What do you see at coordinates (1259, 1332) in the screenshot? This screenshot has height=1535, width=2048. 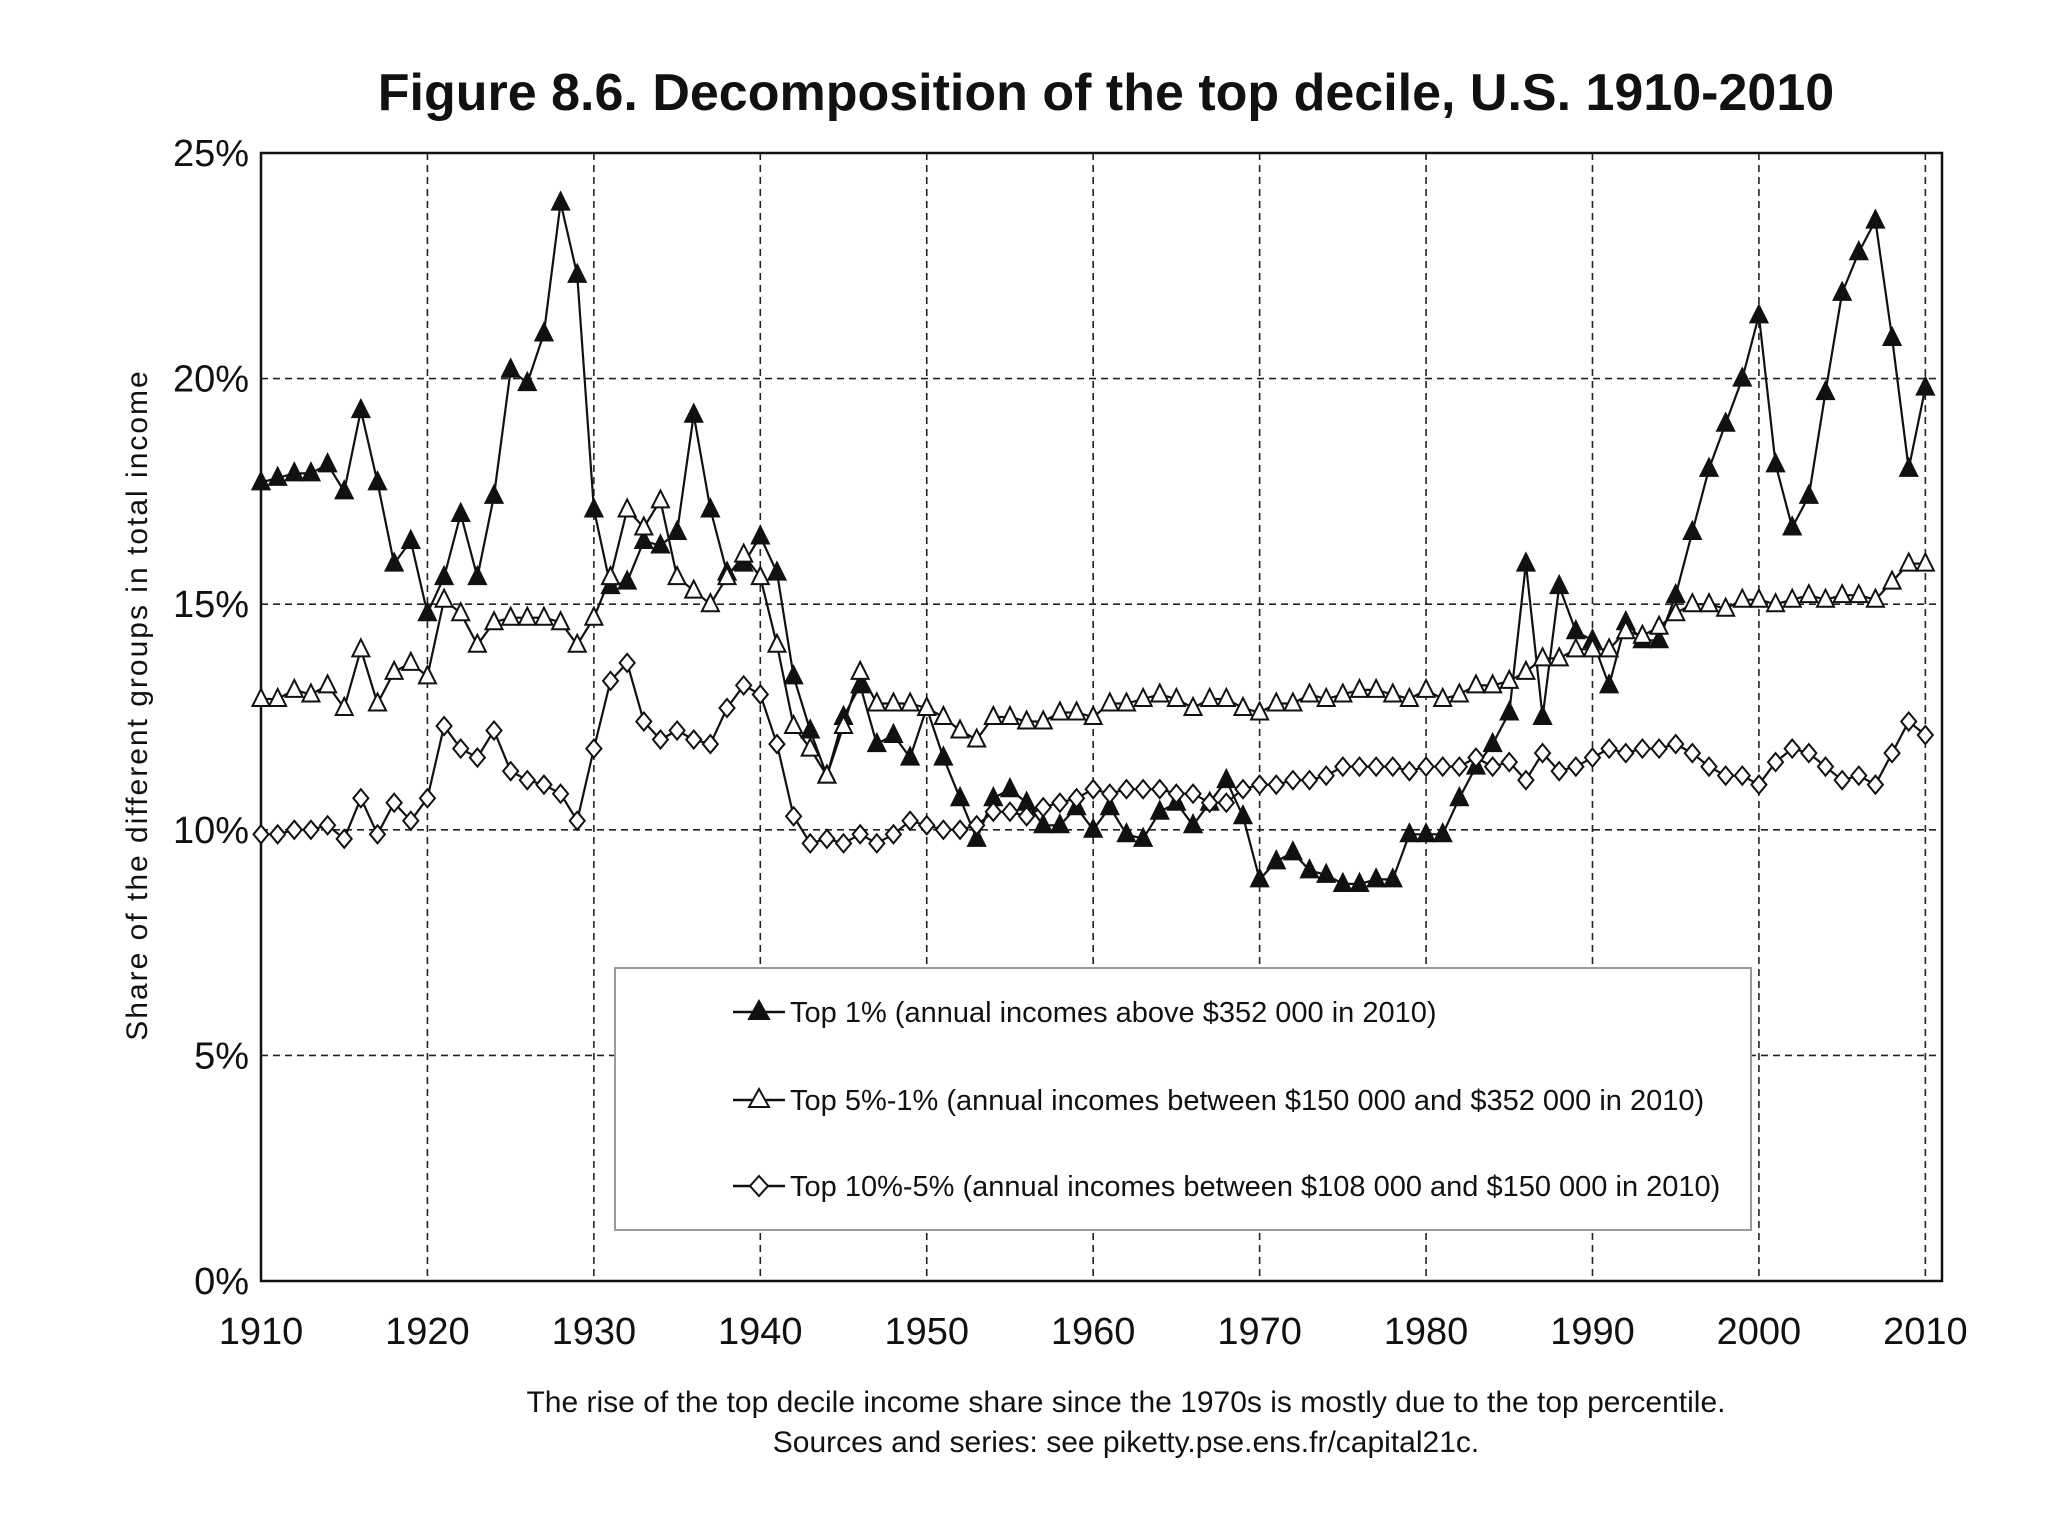 I see `x-tick-label: 1970` at bounding box center [1259, 1332].